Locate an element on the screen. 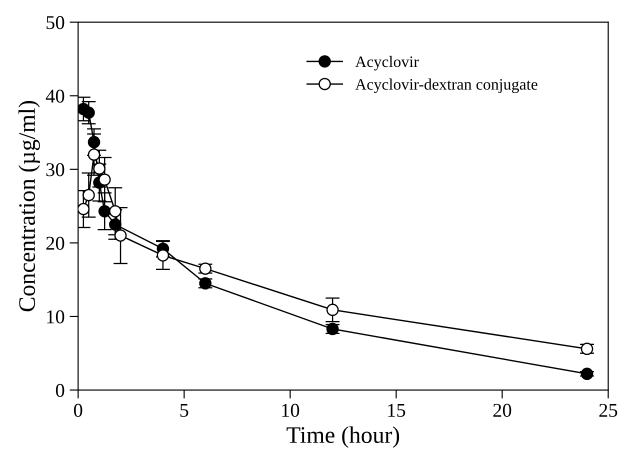 The height and width of the screenshot is (453, 620). x-tick-label: 0 is located at coordinates (78, 410).